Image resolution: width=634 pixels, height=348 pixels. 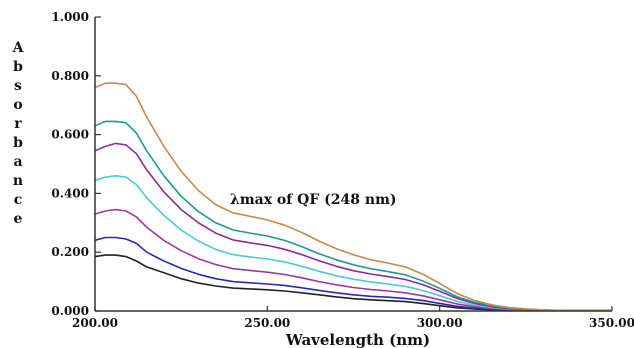 I want to click on y-axis-title-letter: e, so click(x=18, y=219).